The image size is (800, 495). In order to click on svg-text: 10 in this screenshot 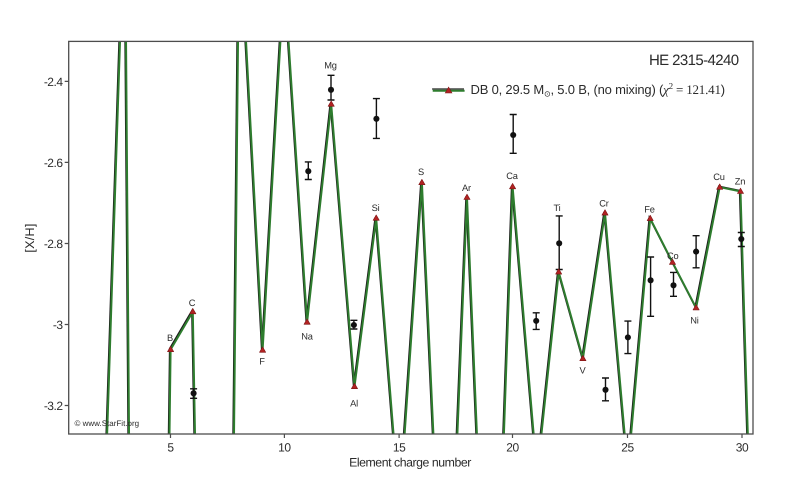, I will do `click(284, 448)`.